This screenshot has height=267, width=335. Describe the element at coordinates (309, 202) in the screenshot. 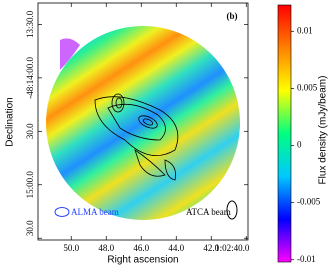

I see `colorbar-tick-label: -0.005` at that location.